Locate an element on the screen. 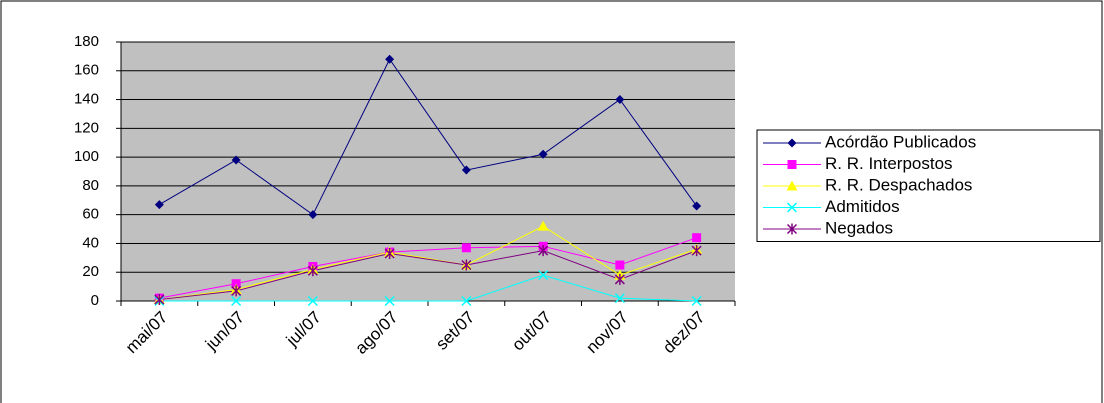 The width and height of the screenshot is (1104, 403). legend-label: Negados is located at coordinates (859, 227).